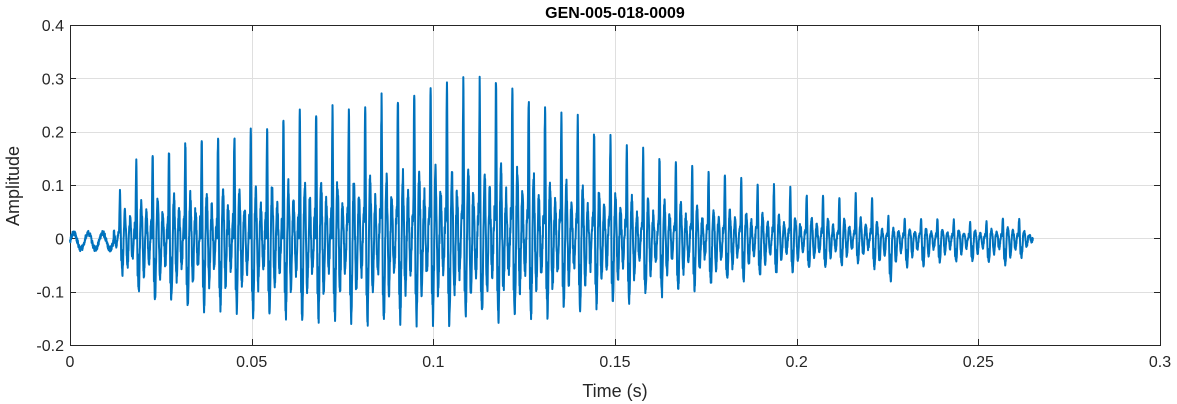 Image resolution: width=1177 pixels, height=404 pixels. What do you see at coordinates (53, 79) in the screenshot?
I see `y-tick-label: 0.3` at bounding box center [53, 79].